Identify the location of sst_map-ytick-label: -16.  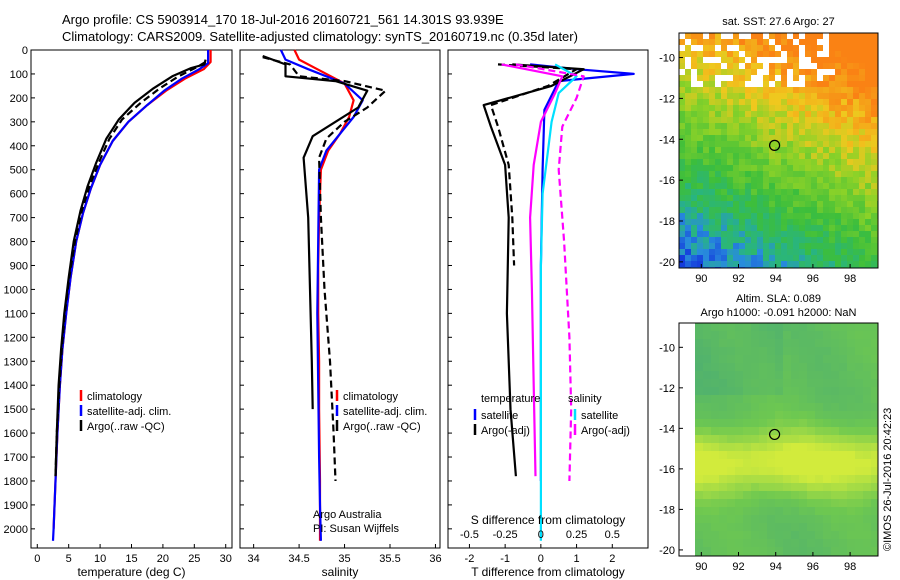
(667, 181).